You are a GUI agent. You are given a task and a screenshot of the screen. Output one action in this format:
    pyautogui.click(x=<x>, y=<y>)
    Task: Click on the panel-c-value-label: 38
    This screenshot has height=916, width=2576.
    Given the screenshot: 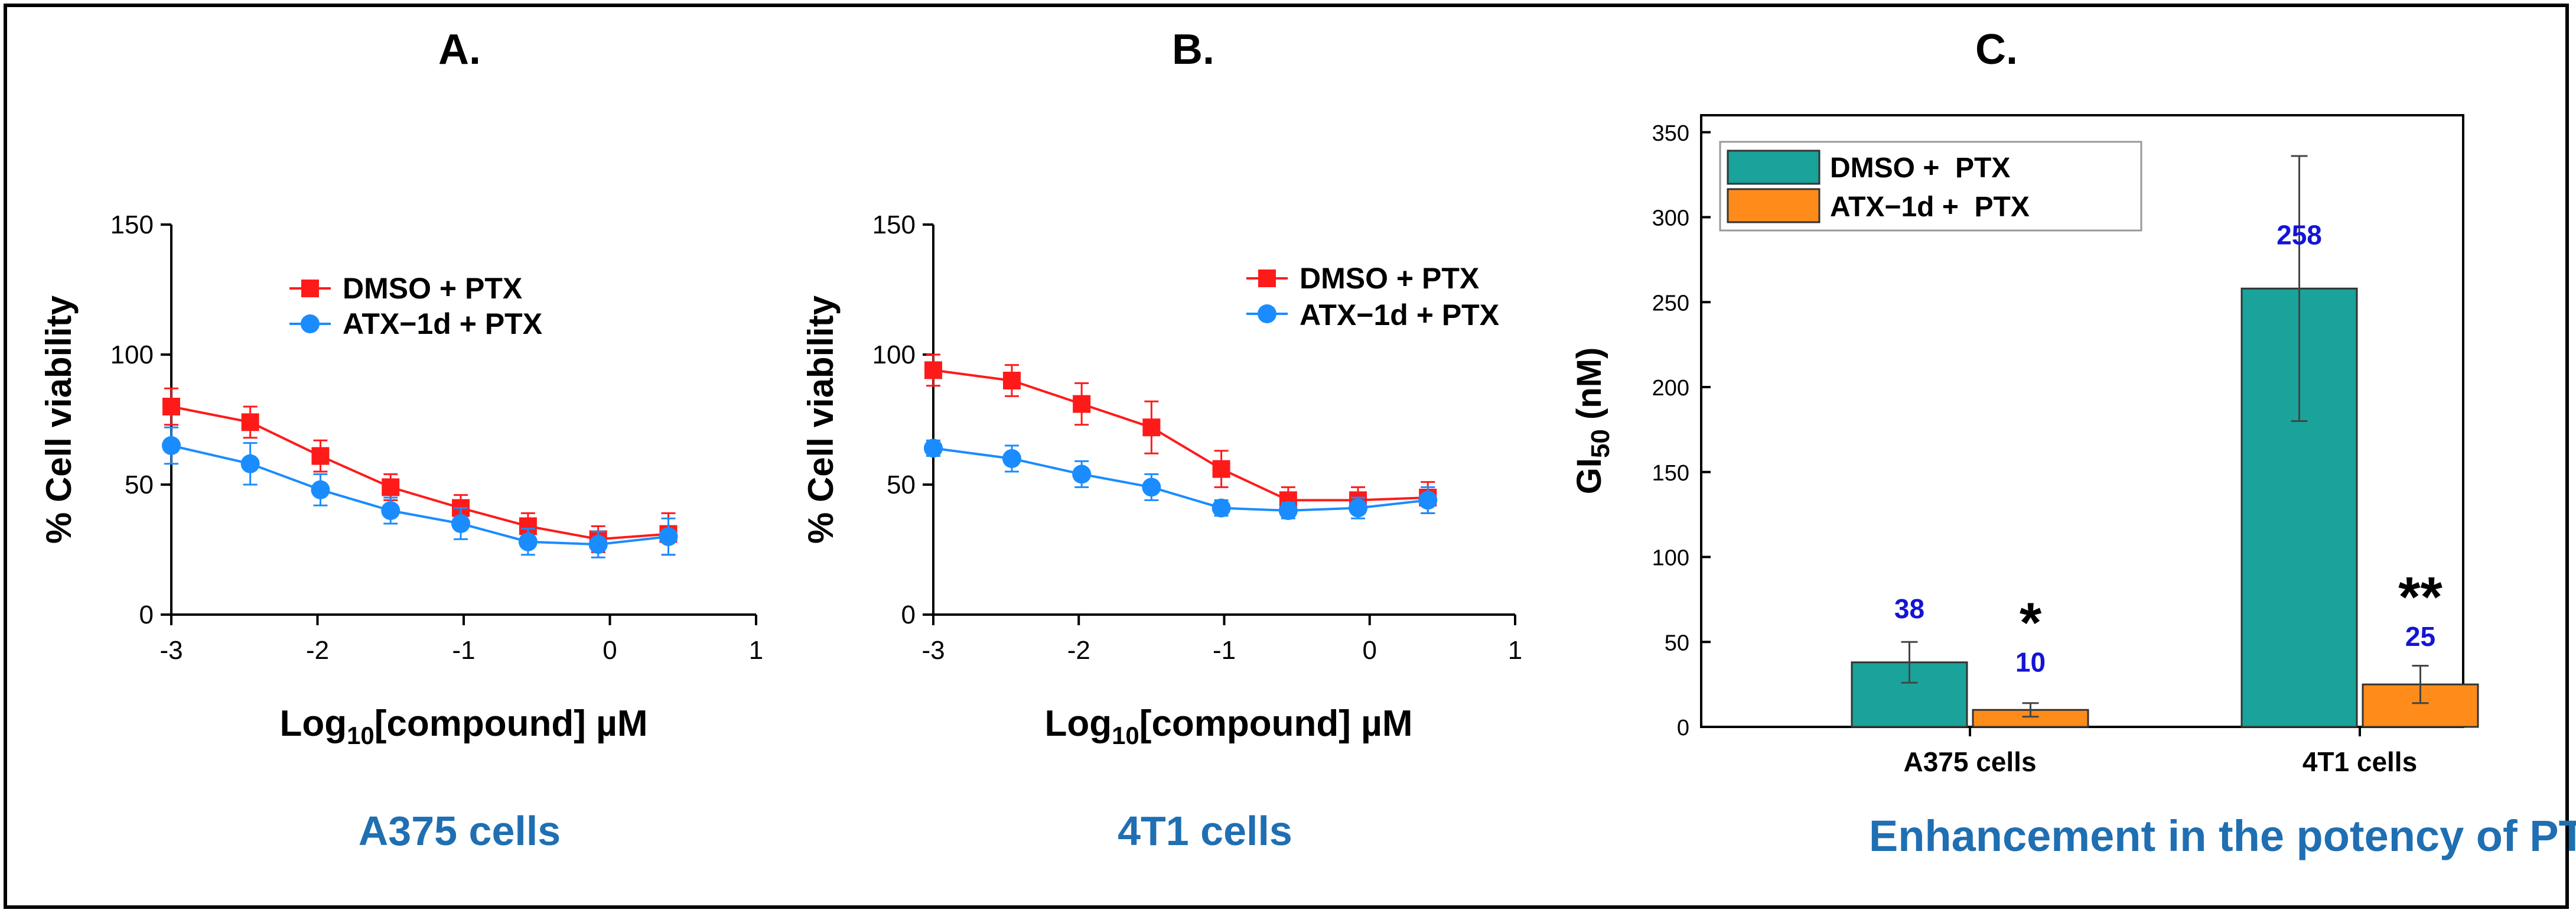 What is the action you would take?
    pyautogui.click(x=1909, y=608)
    